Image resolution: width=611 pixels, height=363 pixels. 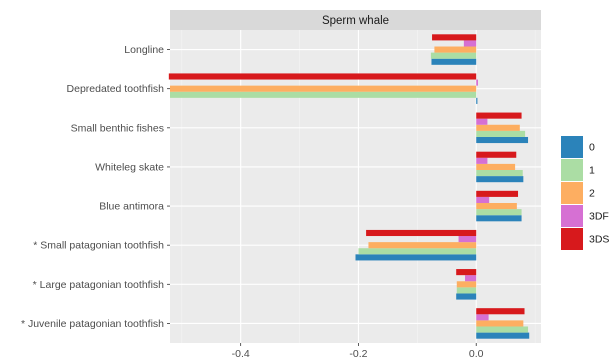 I want to click on y-tick-label: * Large patagonian toothfish, so click(x=99, y=285).